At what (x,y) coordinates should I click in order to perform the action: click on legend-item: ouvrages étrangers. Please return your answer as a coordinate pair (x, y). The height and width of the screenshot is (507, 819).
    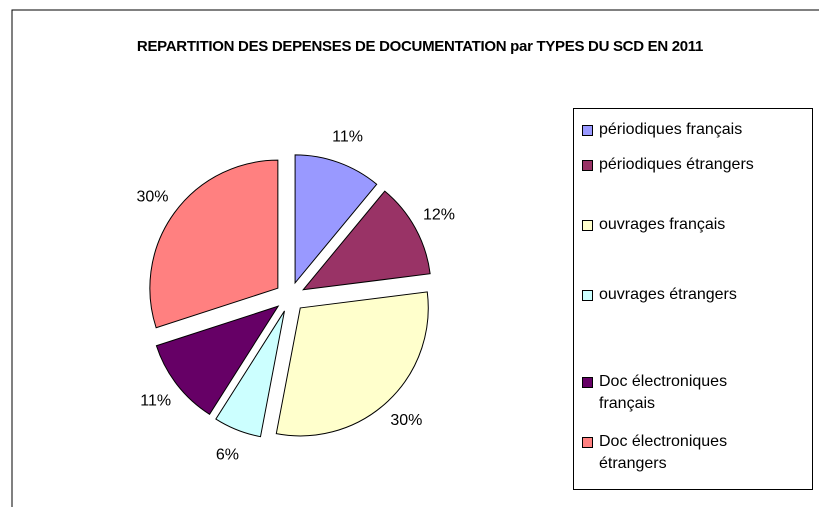
    Looking at the image, I should click on (697, 295).